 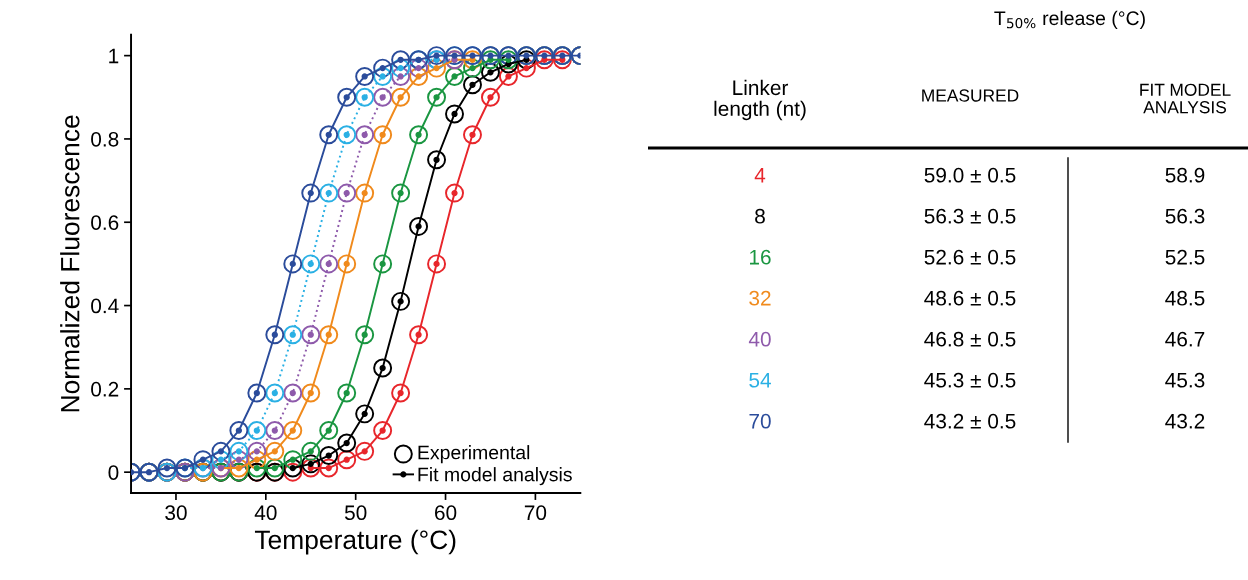 I want to click on category-label: 54, so click(x=760, y=380).